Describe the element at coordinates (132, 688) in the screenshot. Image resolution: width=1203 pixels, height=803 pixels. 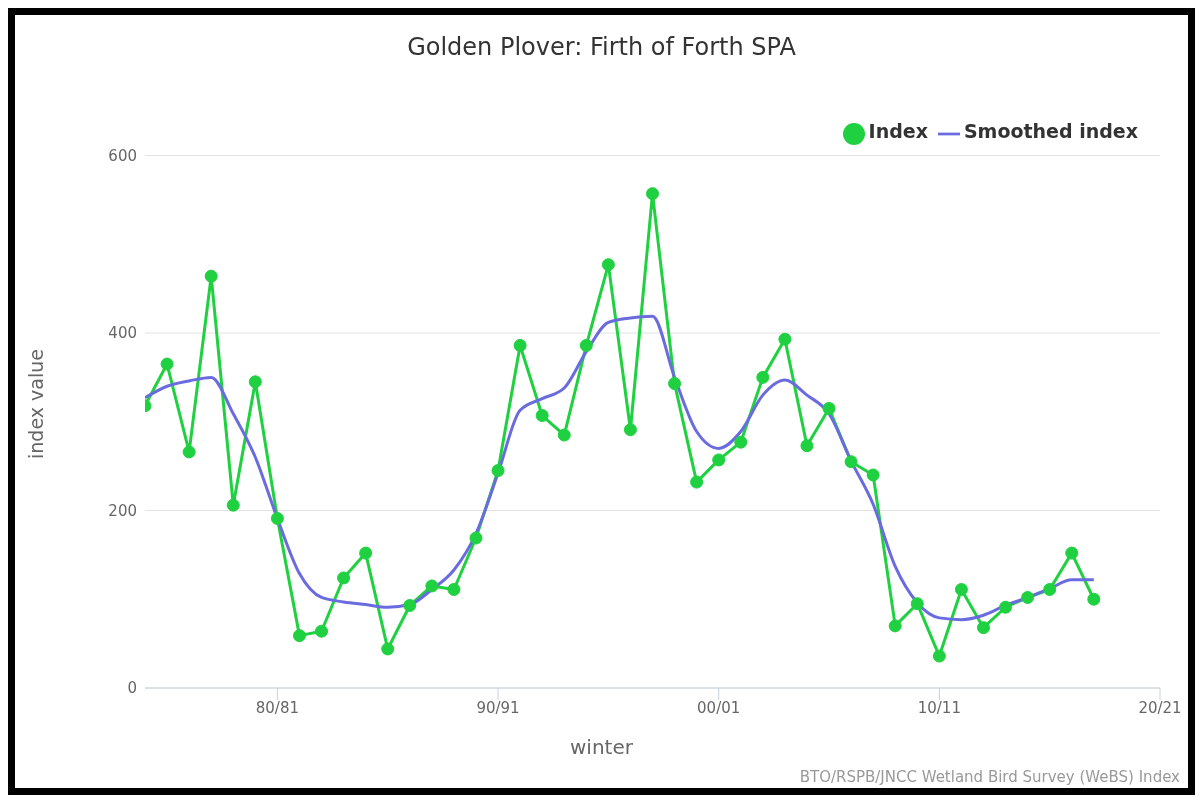
I see `y-tick-label: 0` at that location.